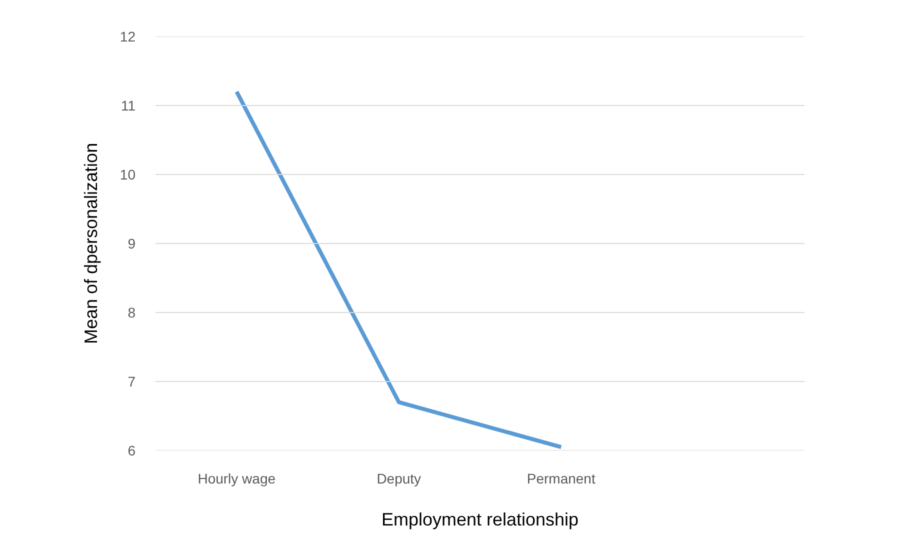 The height and width of the screenshot is (544, 916). Describe the element at coordinates (128, 36) in the screenshot. I see `y-tick-label: 12` at that location.